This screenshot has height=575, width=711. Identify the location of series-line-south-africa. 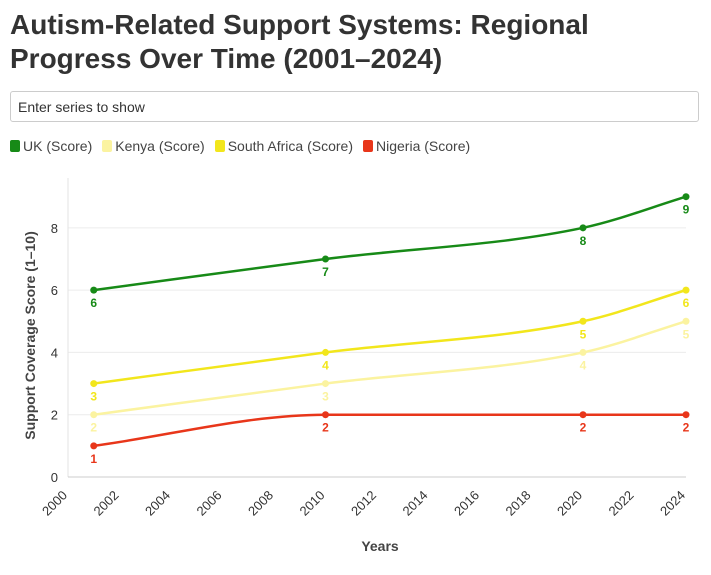
(390, 336).